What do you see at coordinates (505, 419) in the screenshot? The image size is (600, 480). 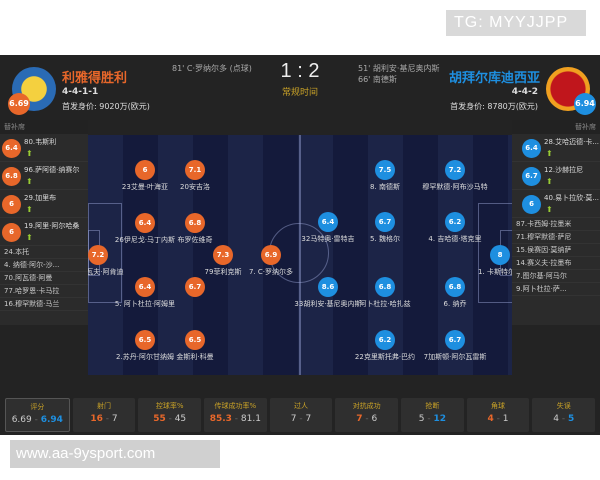 I see `stat-away-value: 1` at bounding box center [505, 419].